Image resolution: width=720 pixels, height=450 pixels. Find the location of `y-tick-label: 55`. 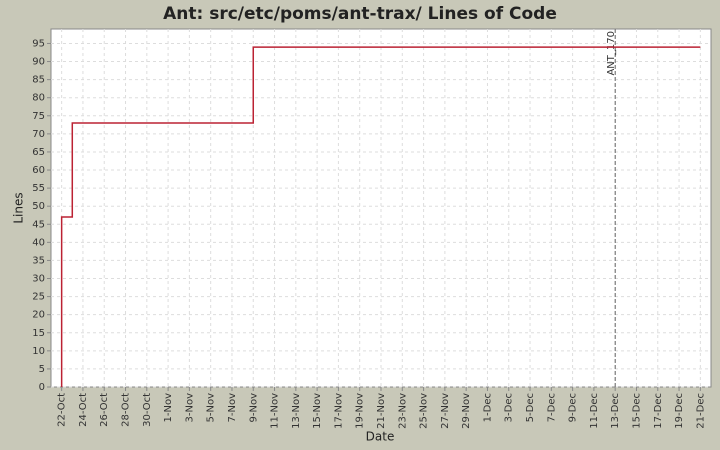

y-tick-label: 55 is located at coordinates (38, 188).